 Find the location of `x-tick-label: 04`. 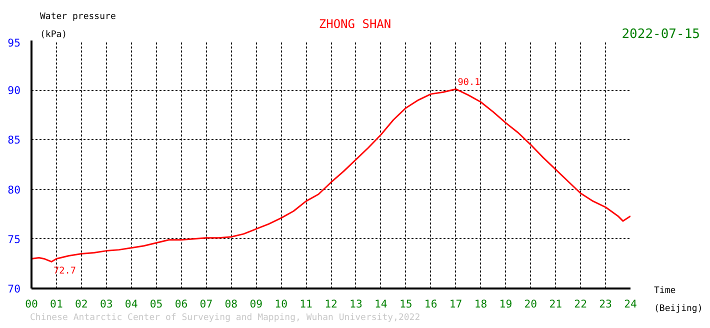

x-tick-label: 04 is located at coordinates (131, 304).